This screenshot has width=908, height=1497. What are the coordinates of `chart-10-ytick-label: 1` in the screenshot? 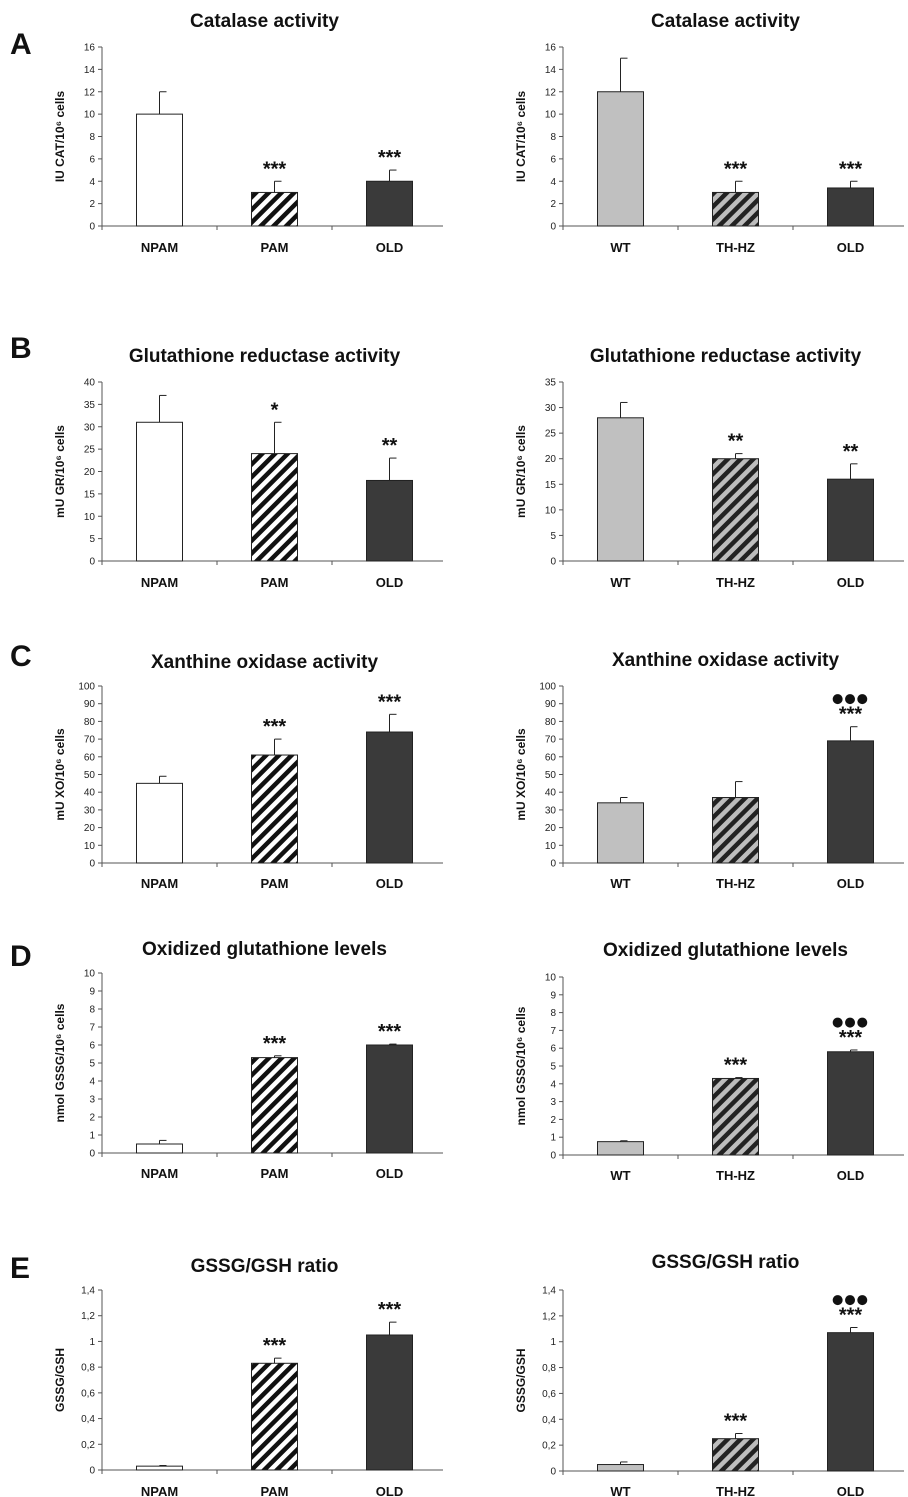 It's located at (553, 1342).